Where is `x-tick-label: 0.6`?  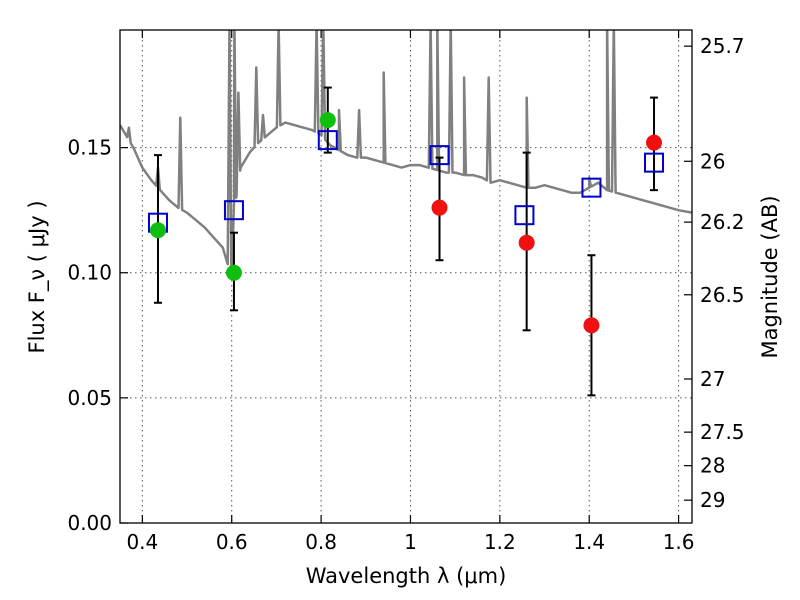
x-tick-label: 0.6 is located at coordinates (232, 542).